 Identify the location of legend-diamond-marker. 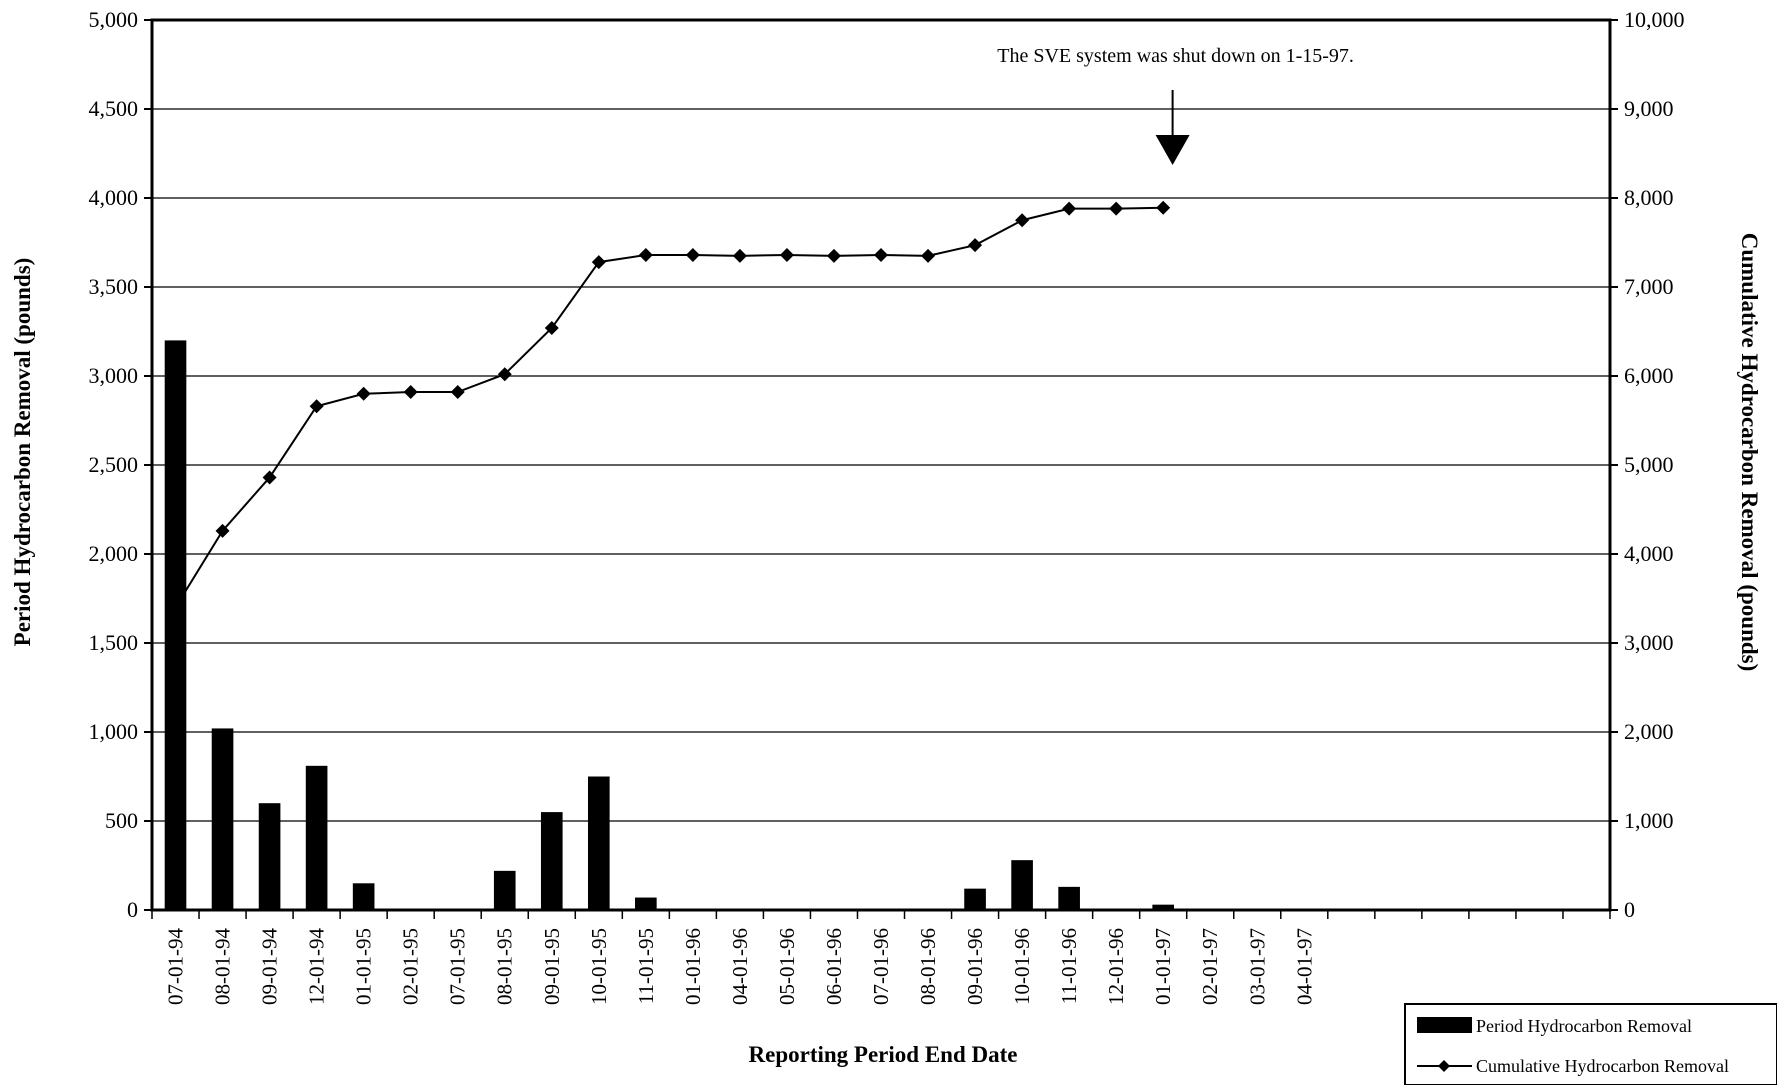
(1444, 1066).